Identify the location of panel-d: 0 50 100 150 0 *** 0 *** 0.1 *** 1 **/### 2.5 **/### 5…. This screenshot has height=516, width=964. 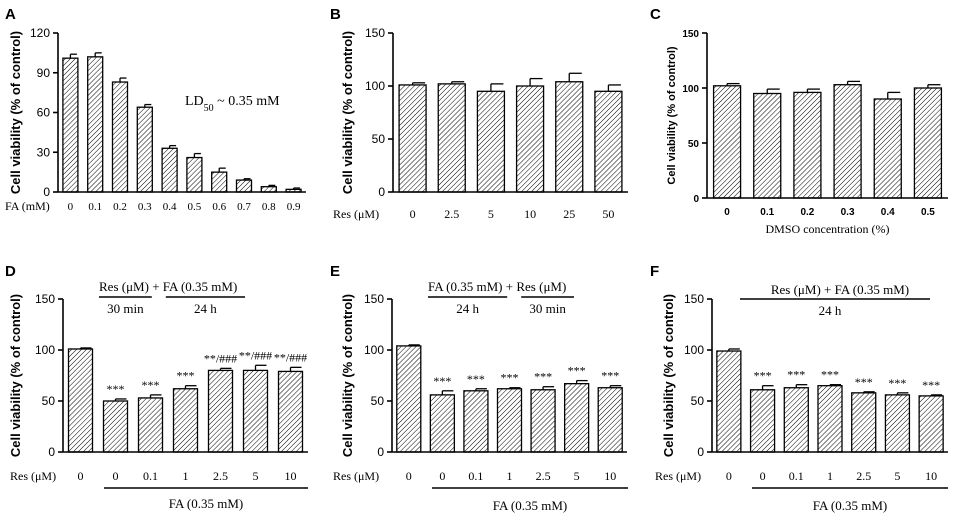
(158, 395).